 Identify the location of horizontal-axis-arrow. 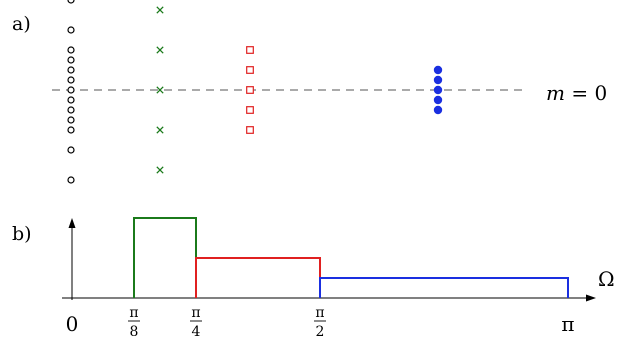
(591, 298).